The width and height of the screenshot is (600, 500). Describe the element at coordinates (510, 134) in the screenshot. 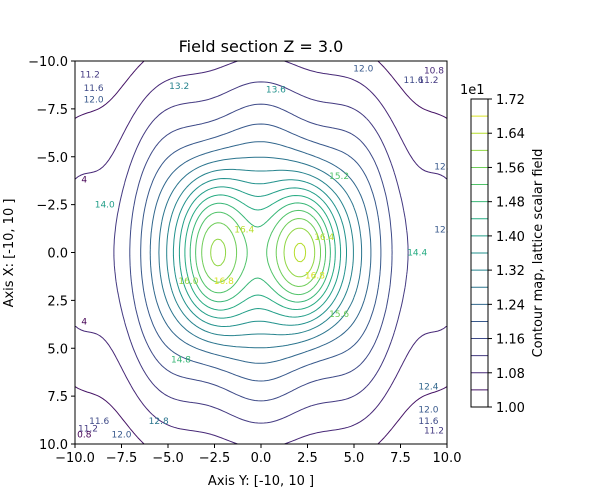

I see `colorbar-tick-label-8: 1.64` at that location.